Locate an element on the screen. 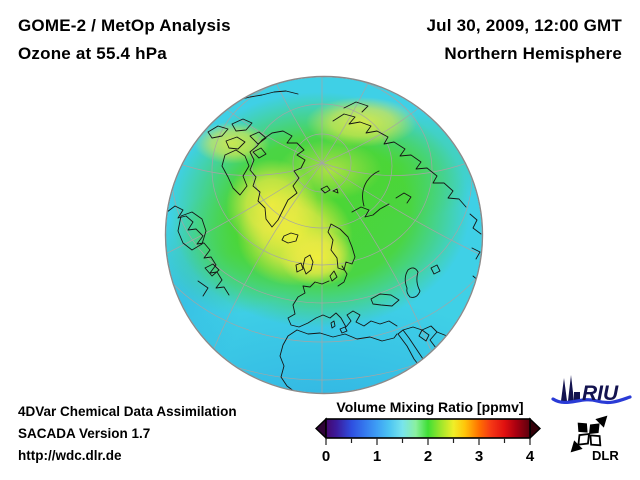 The width and height of the screenshot is (640, 480). dlr-logo: DLR is located at coordinates (594, 439).